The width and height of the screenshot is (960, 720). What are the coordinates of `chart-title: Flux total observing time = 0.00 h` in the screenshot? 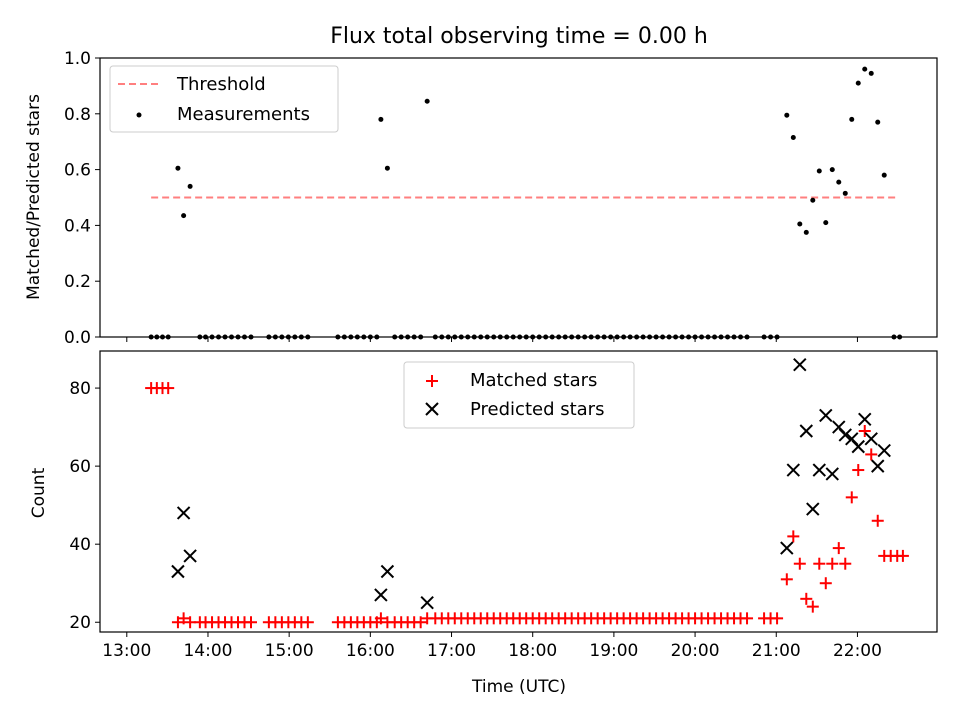 It's located at (519, 36).